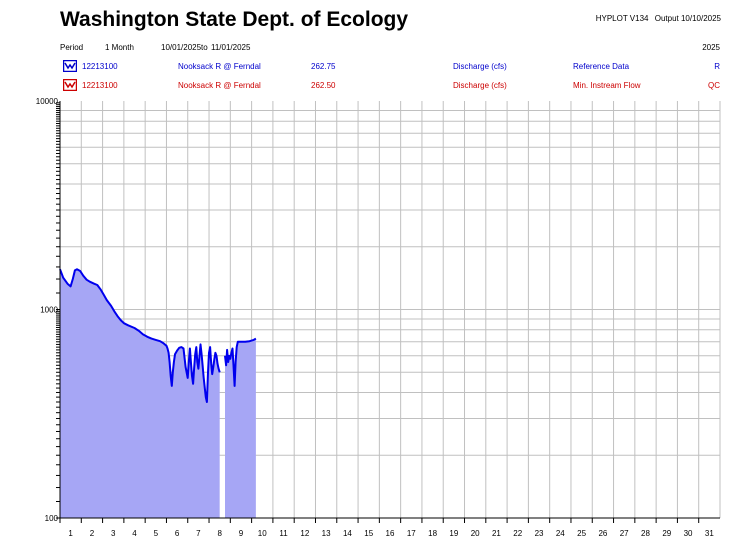 The width and height of the screenshot is (740, 555). Describe the element at coordinates (181, 47) in the screenshot. I see `period-start: 10/01/2025` at that location.